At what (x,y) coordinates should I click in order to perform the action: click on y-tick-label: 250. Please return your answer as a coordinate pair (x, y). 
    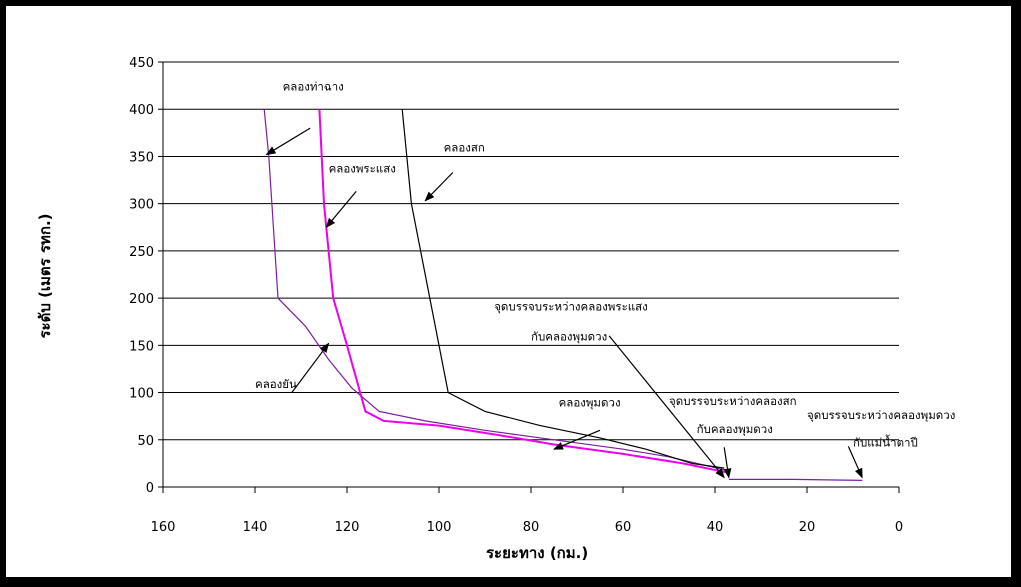
    Looking at the image, I should click on (141, 252).